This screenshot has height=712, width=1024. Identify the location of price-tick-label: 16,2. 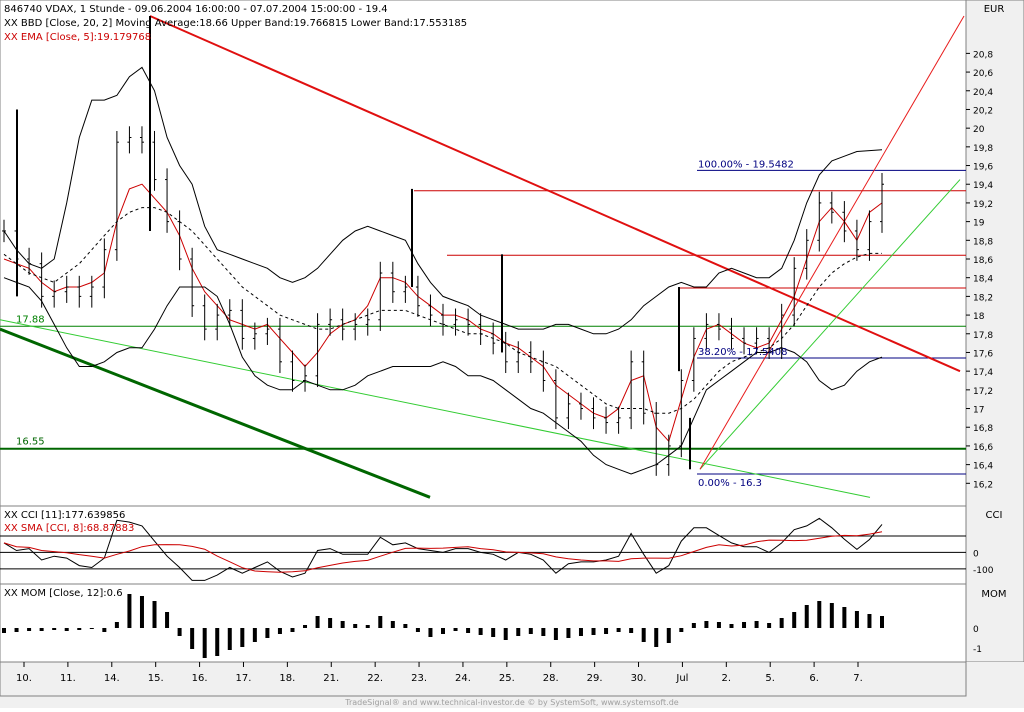
(983, 485).